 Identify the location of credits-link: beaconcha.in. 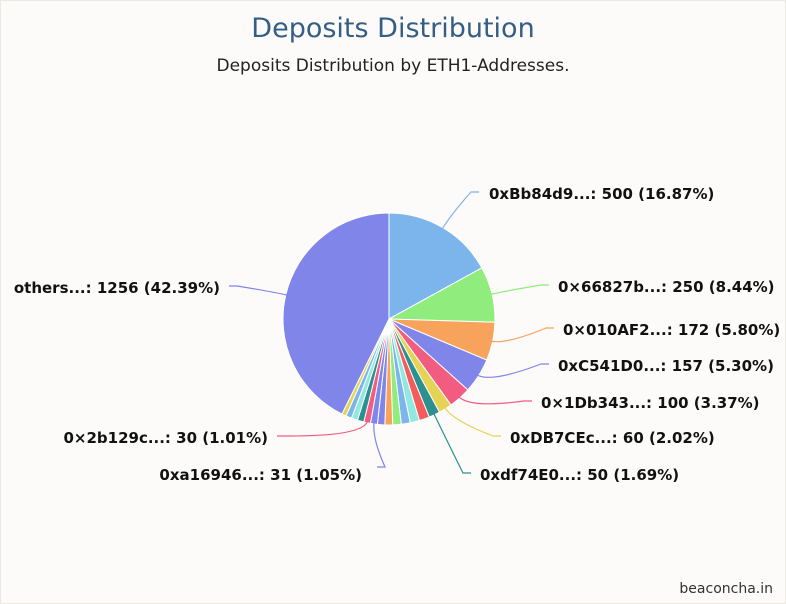
(726, 589).